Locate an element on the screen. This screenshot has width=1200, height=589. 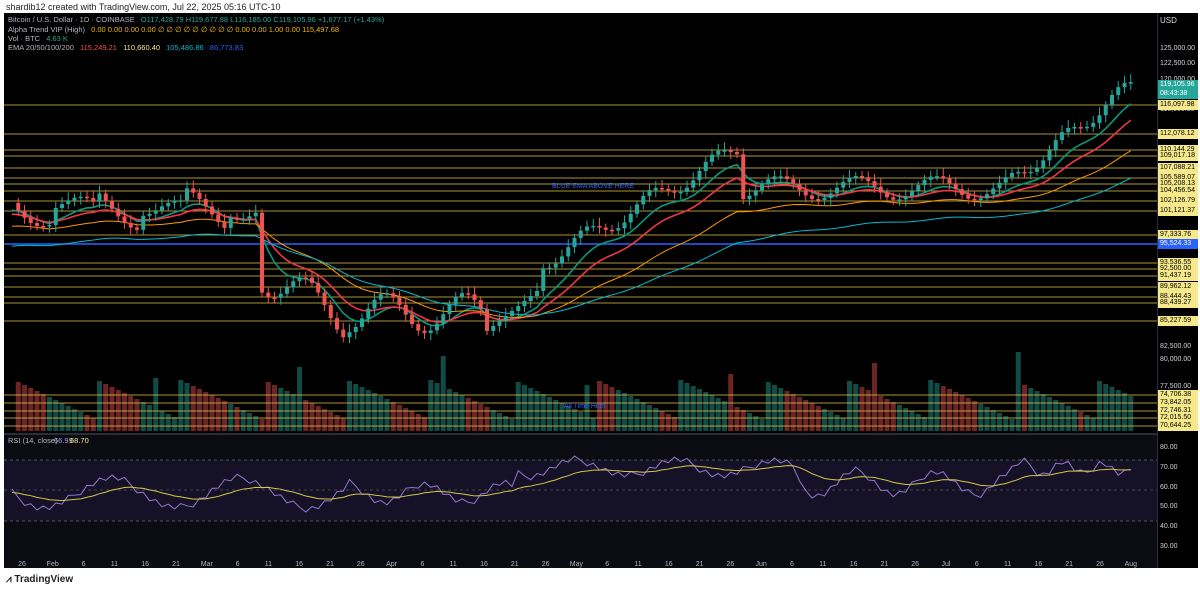
time-axis-label: Aug is located at coordinates (1131, 564).